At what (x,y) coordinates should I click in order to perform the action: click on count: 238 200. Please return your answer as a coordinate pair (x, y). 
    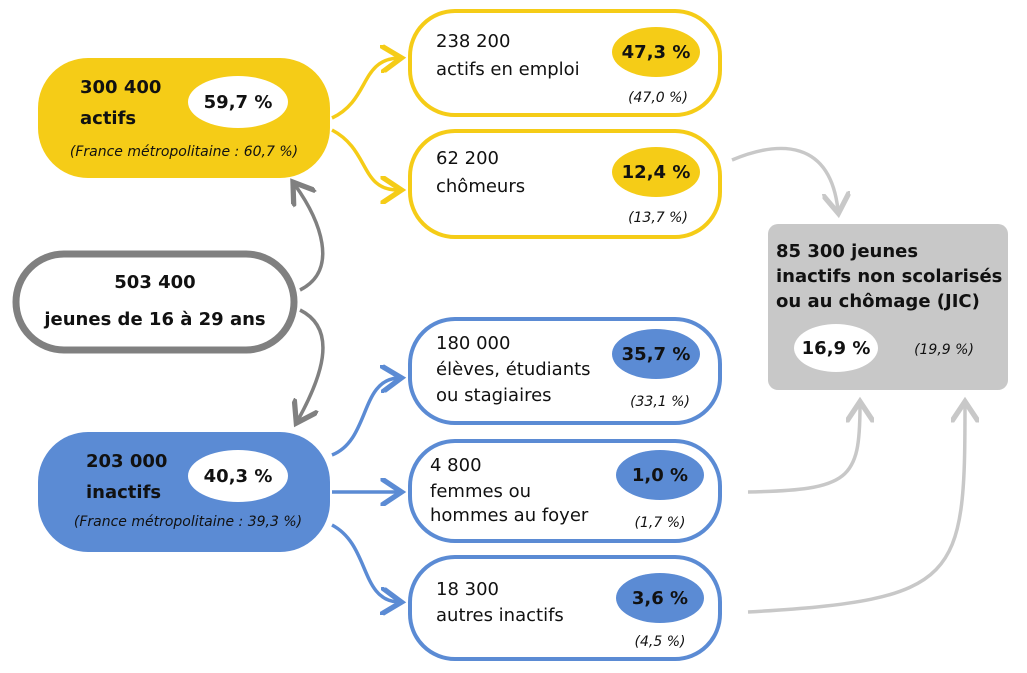
    Looking at the image, I should click on (473, 41).